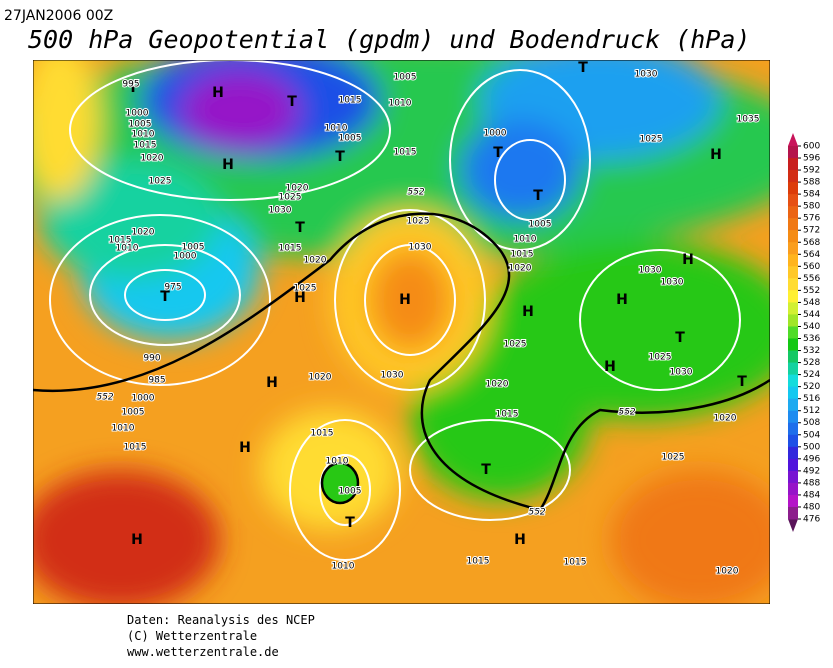 The height and width of the screenshot is (668, 833). What do you see at coordinates (811, 255) in the screenshot?
I see `colorbar-label: 564` at bounding box center [811, 255].